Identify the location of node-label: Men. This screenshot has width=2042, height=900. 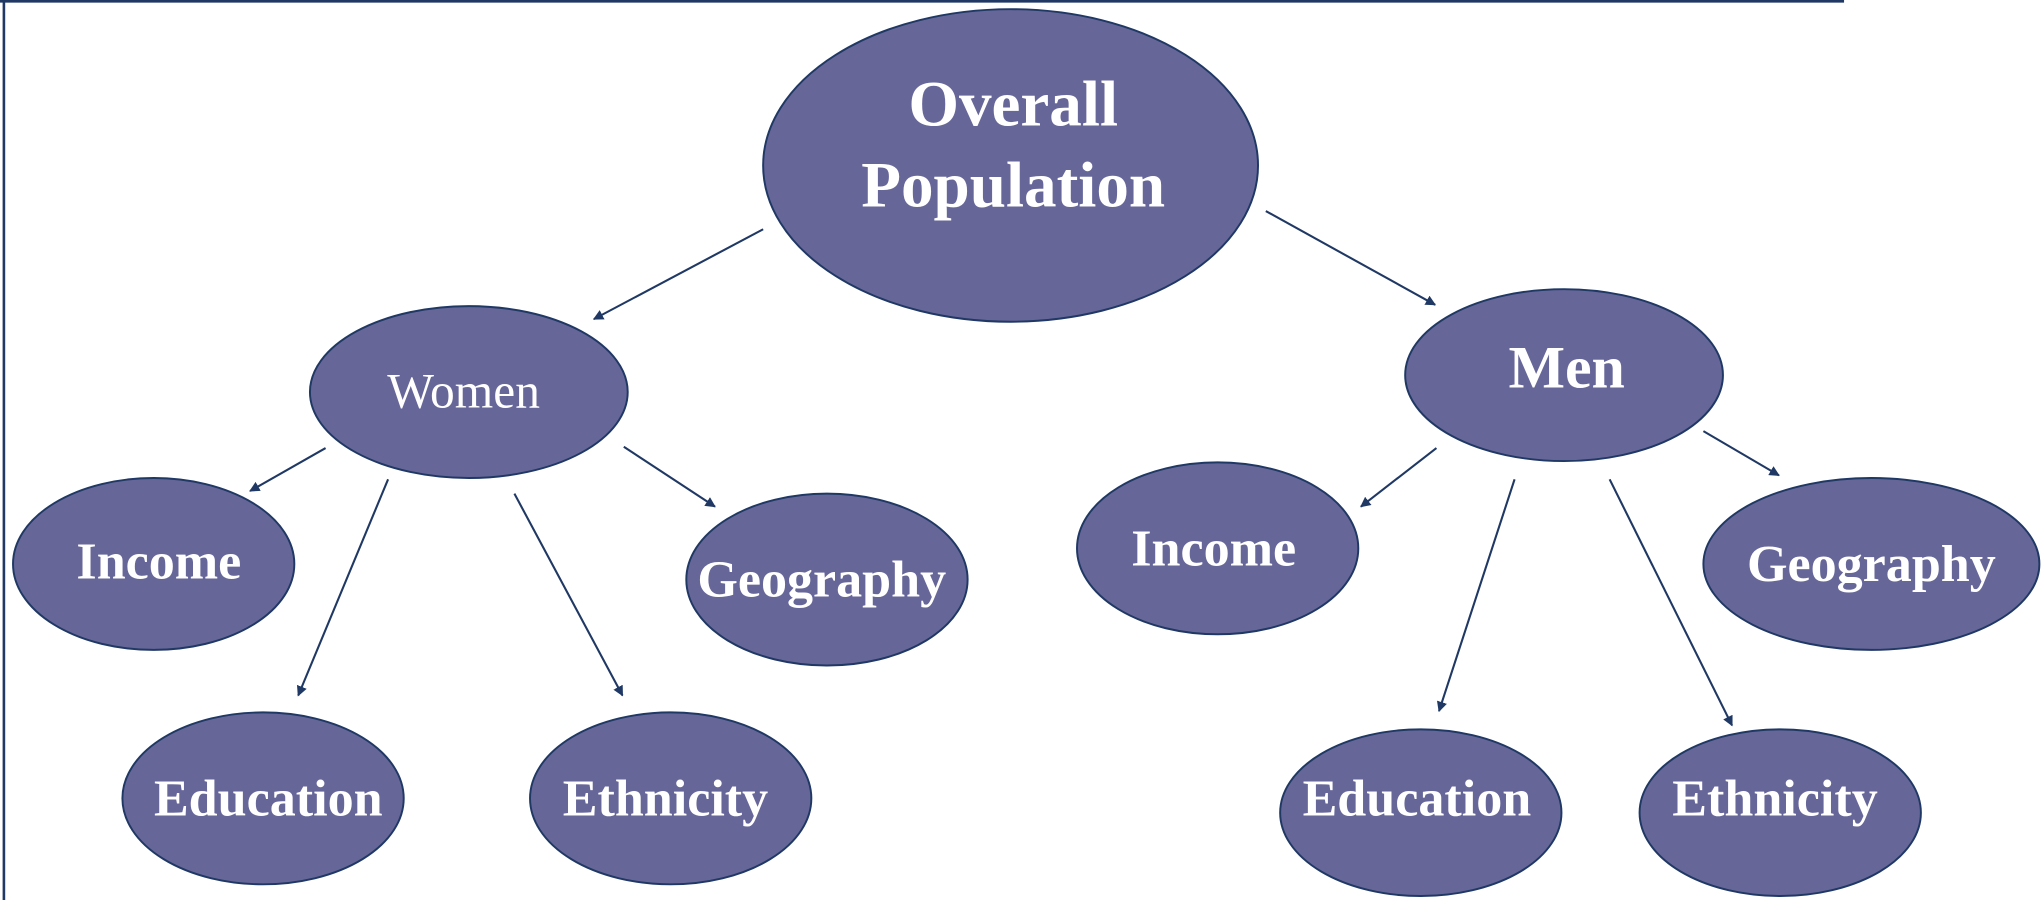
(1566, 368).